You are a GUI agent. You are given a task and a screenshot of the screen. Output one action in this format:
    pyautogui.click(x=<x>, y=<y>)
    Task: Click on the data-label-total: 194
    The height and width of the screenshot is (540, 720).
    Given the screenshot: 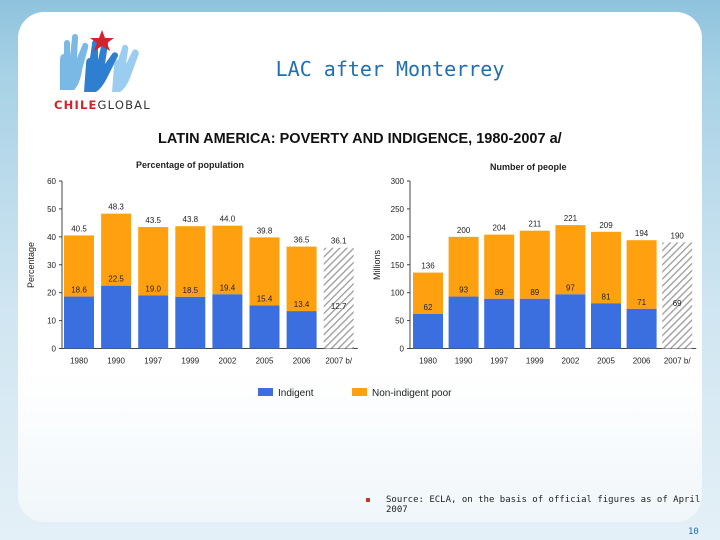 What is the action you would take?
    pyautogui.click(x=642, y=233)
    